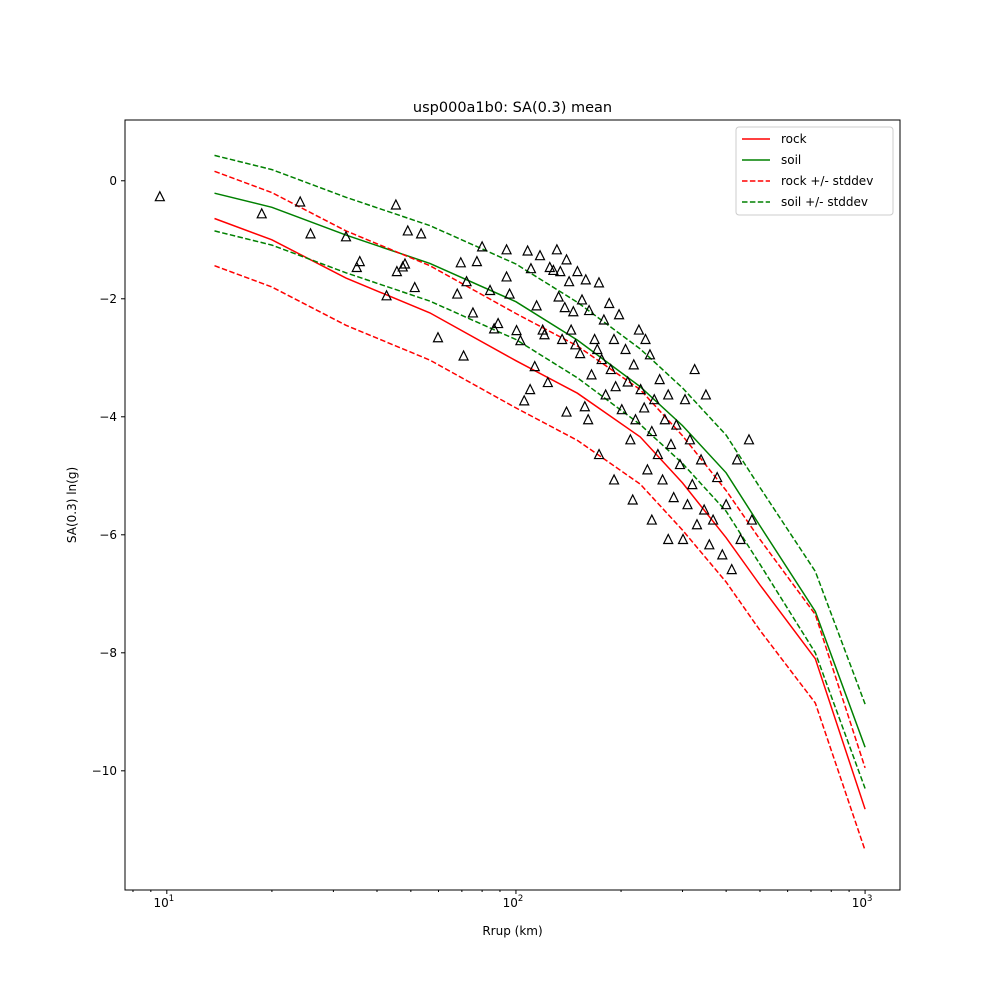 The image size is (1000, 1000). What do you see at coordinates (108, 299) in the screenshot?
I see `y-tick-label: −2` at bounding box center [108, 299].